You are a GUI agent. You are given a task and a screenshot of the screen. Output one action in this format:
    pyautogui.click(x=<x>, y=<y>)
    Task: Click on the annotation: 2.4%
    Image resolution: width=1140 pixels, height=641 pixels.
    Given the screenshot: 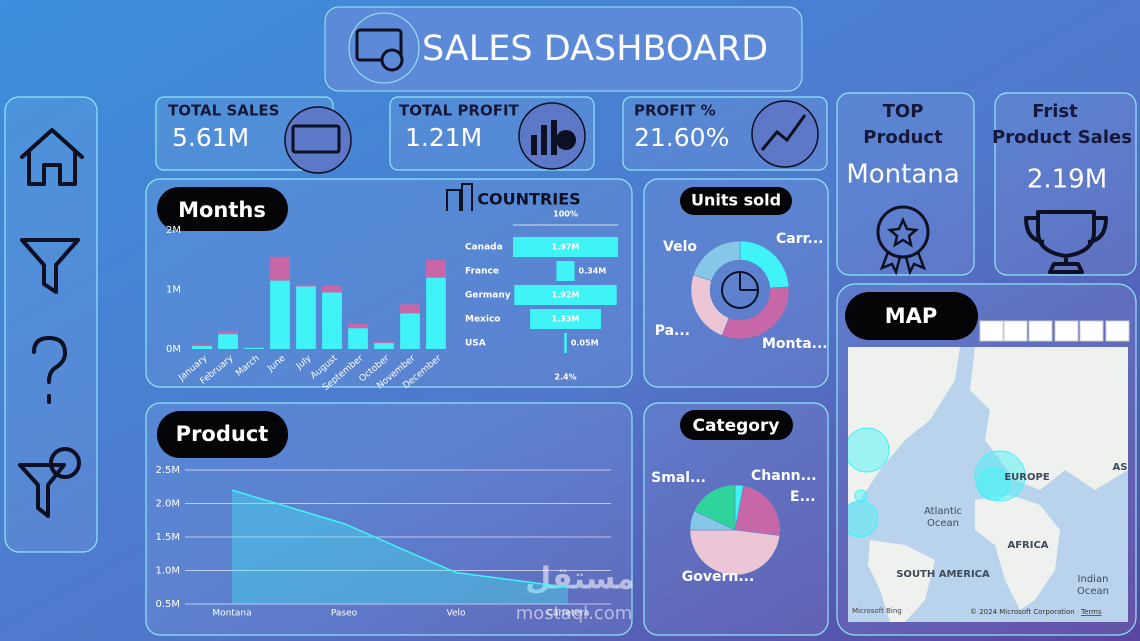 What is the action you would take?
    pyautogui.click(x=565, y=377)
    